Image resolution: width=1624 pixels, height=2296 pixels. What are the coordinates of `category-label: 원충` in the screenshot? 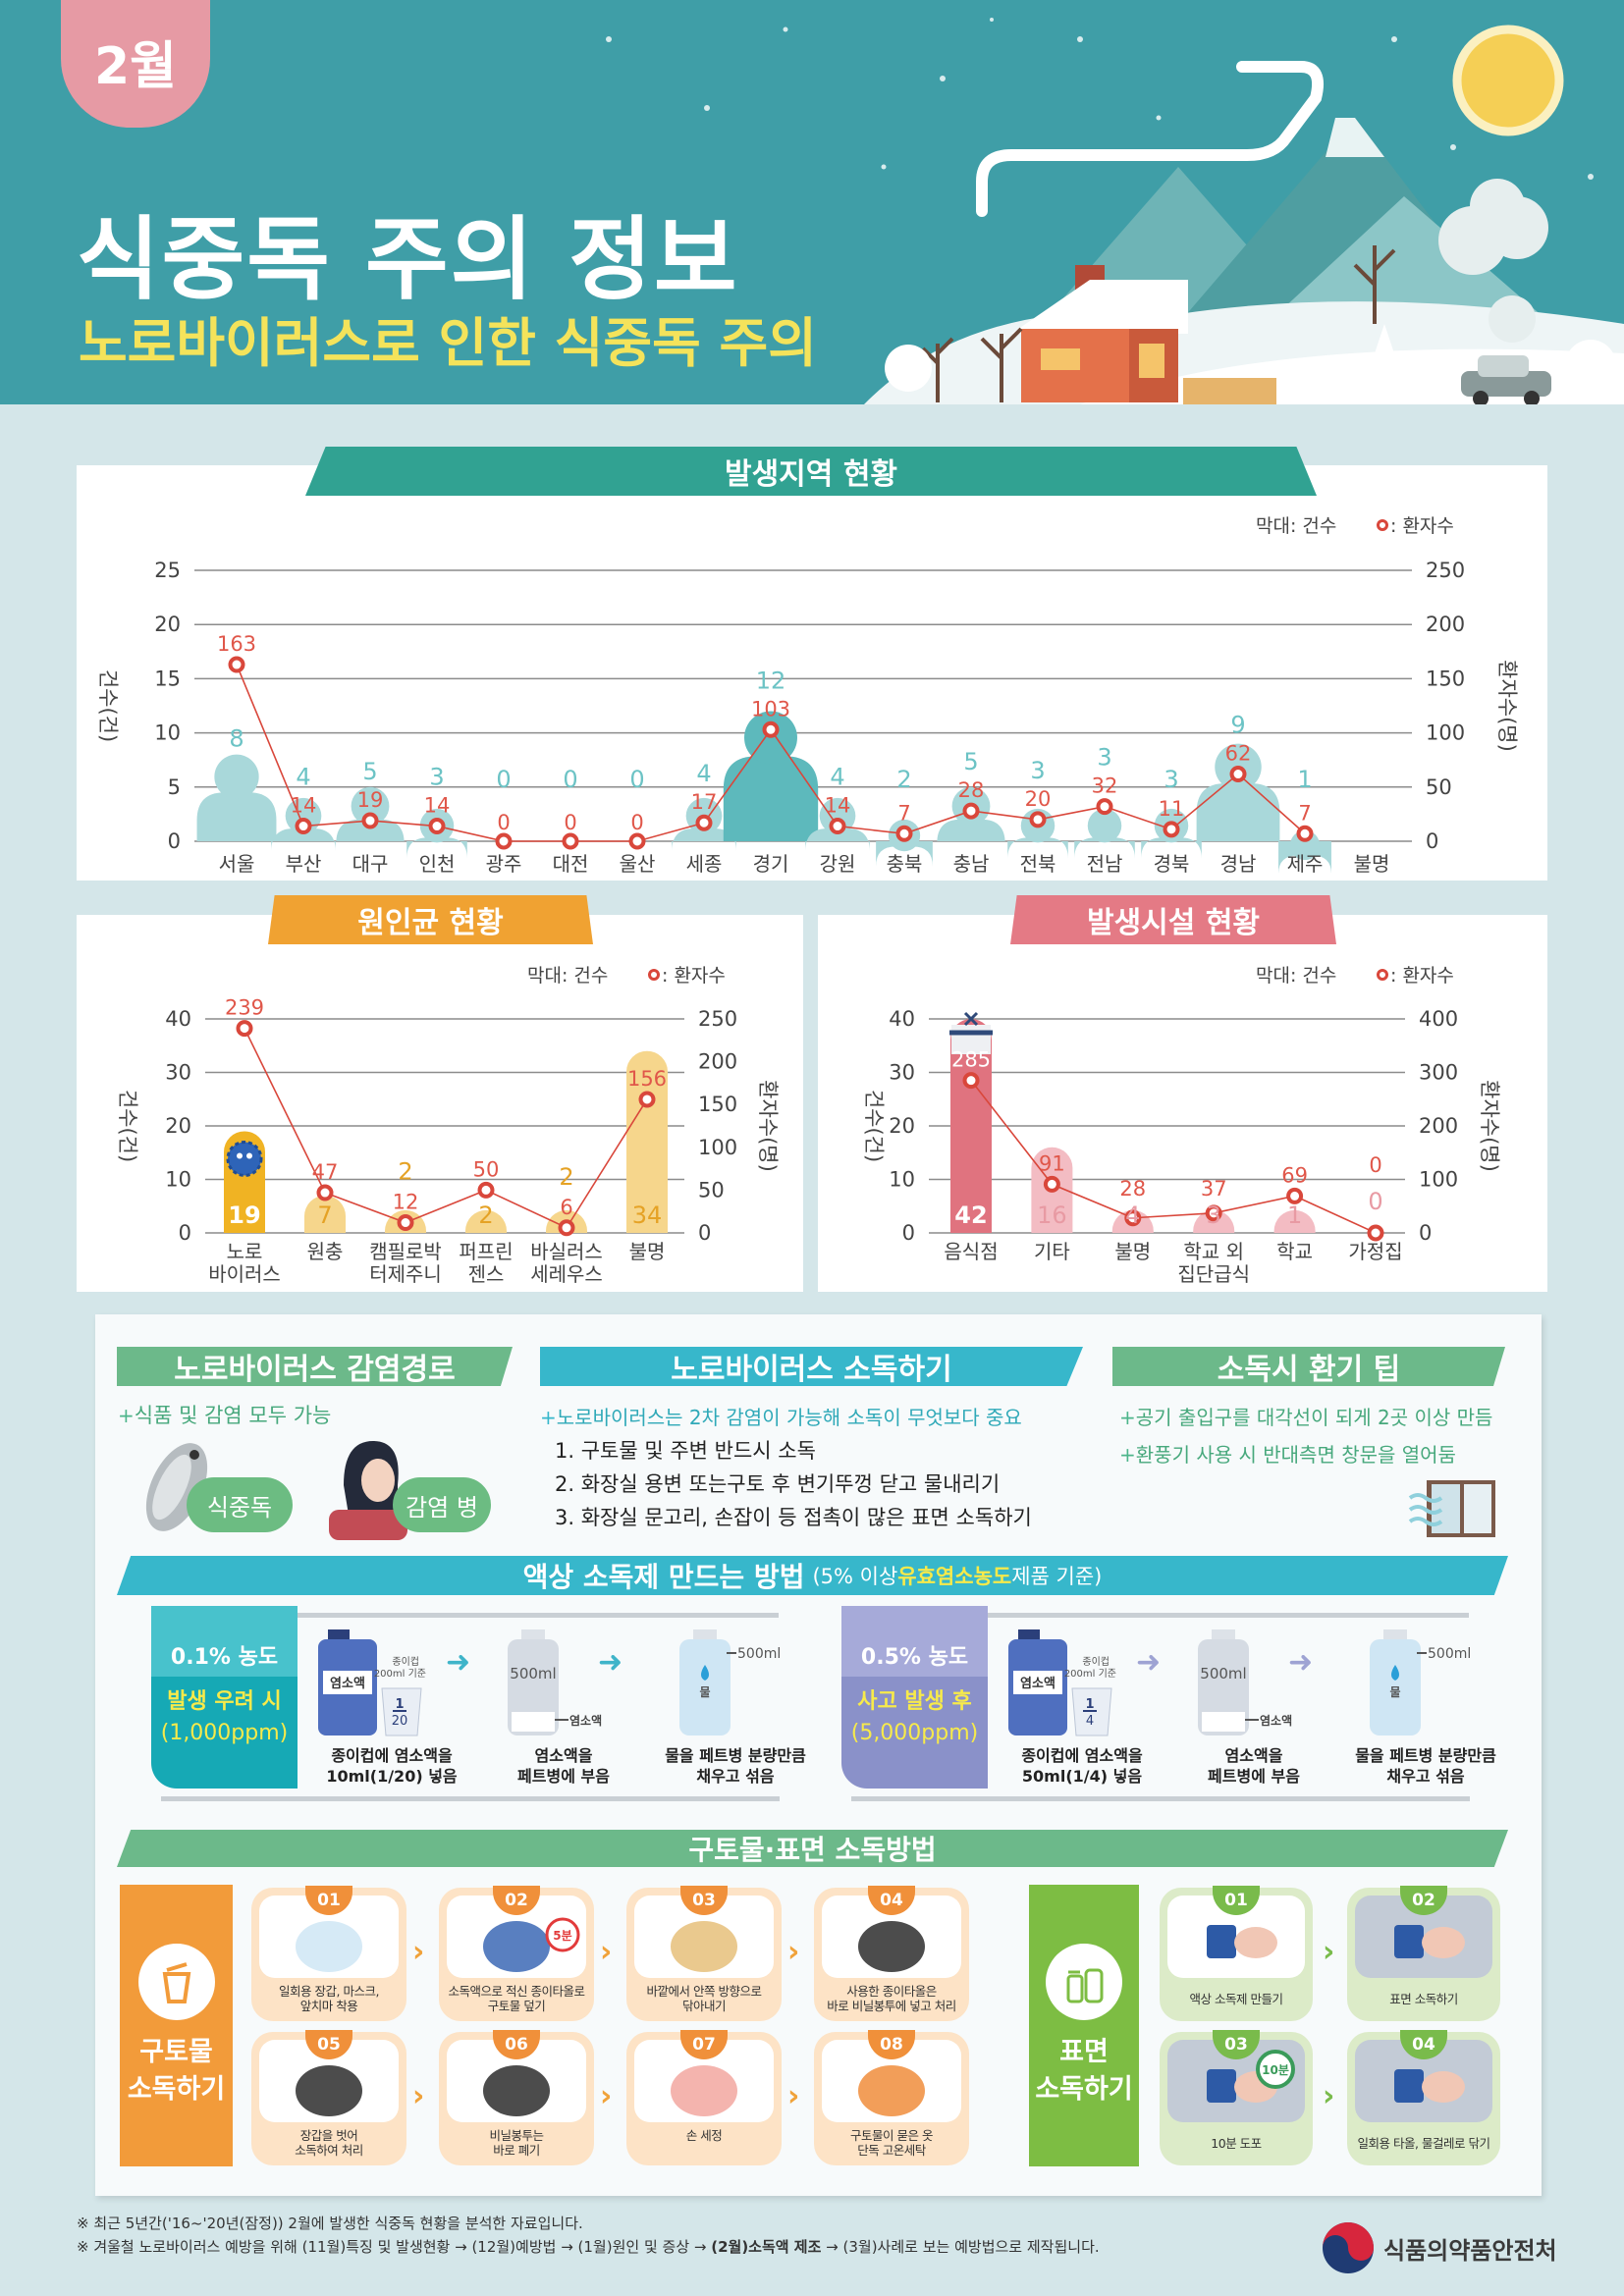 It's located at (325, 1251).